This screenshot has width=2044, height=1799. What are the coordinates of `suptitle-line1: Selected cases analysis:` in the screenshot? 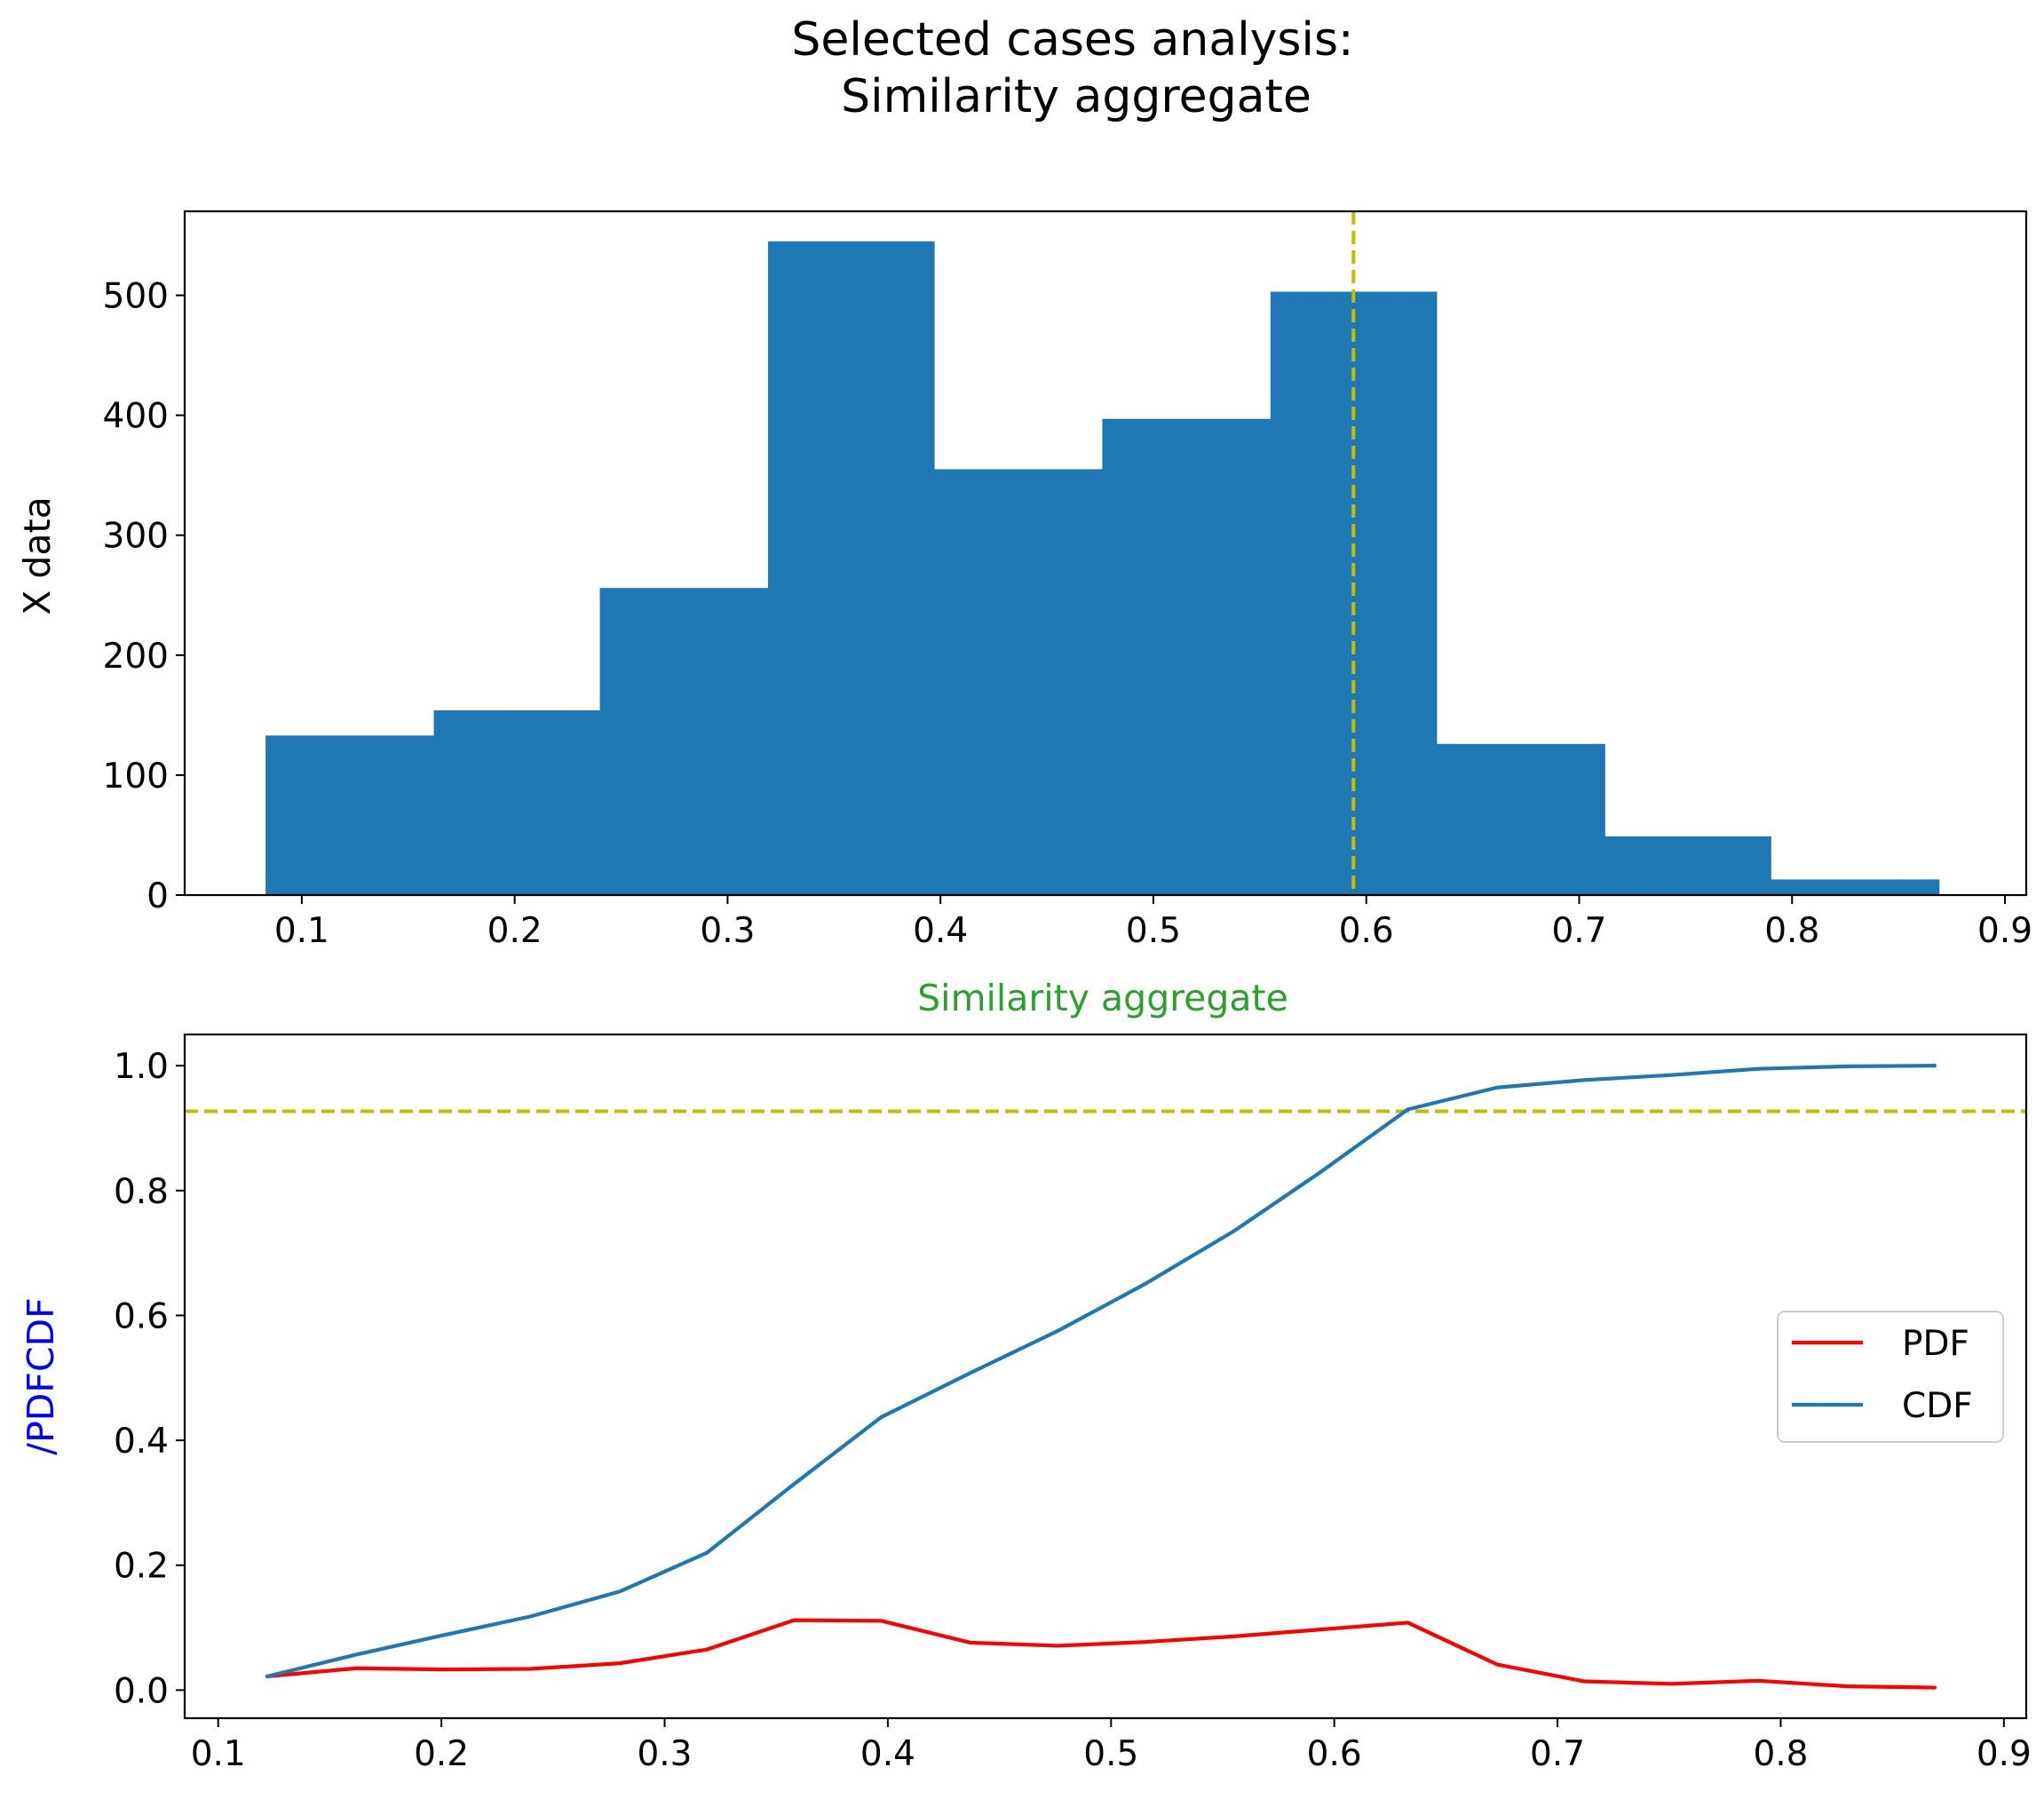 It's located at (1072, 40).